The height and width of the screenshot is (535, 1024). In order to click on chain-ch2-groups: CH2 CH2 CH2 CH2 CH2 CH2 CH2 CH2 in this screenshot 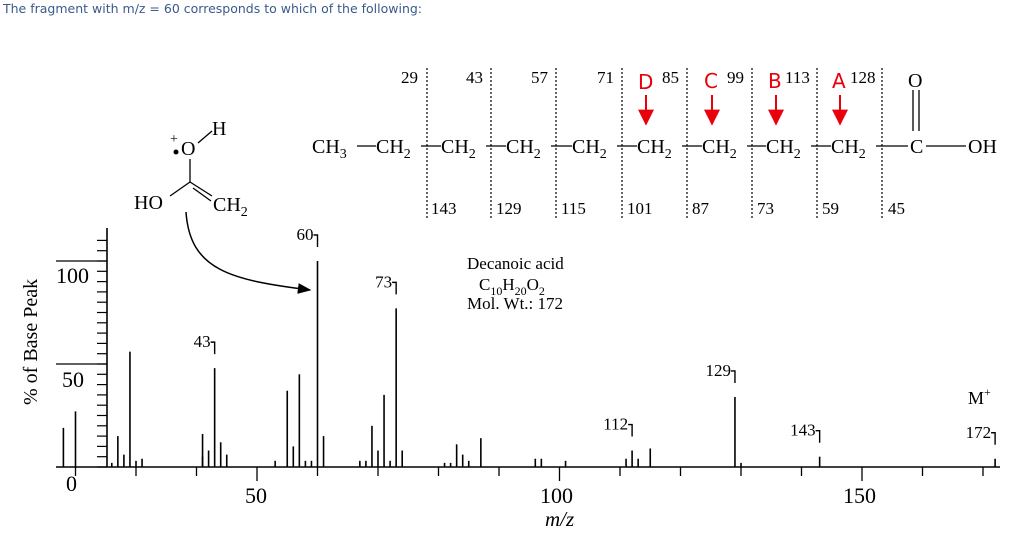, I will do `click(621, 149)`.